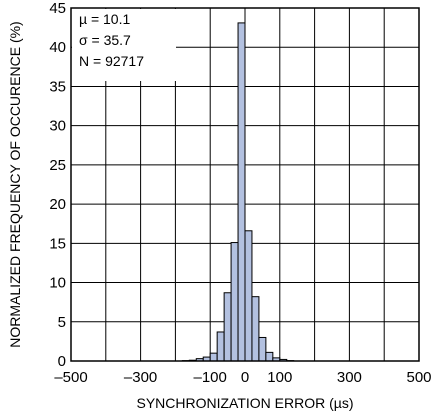  I want to click on stats-box, so click(124, 45).